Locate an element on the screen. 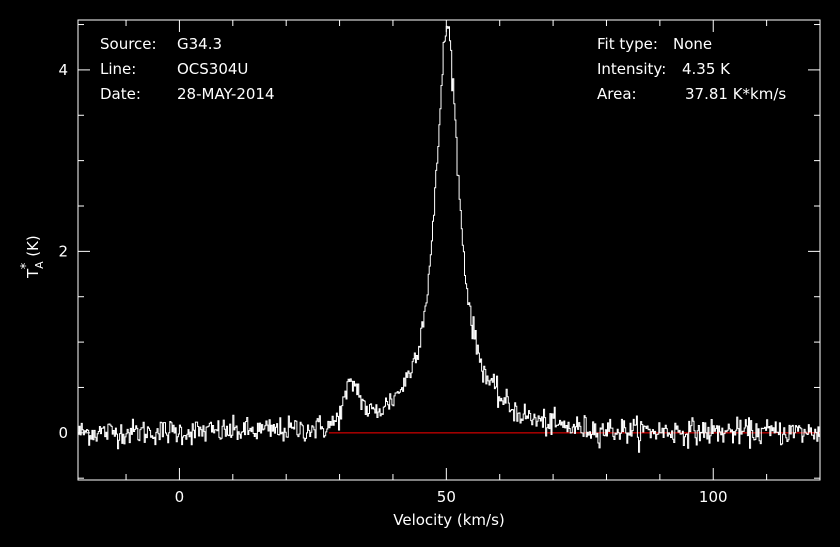 The height and width of the screenshot is (547, 840). x-tick-label: 50 is located at coordinates (446, 497).